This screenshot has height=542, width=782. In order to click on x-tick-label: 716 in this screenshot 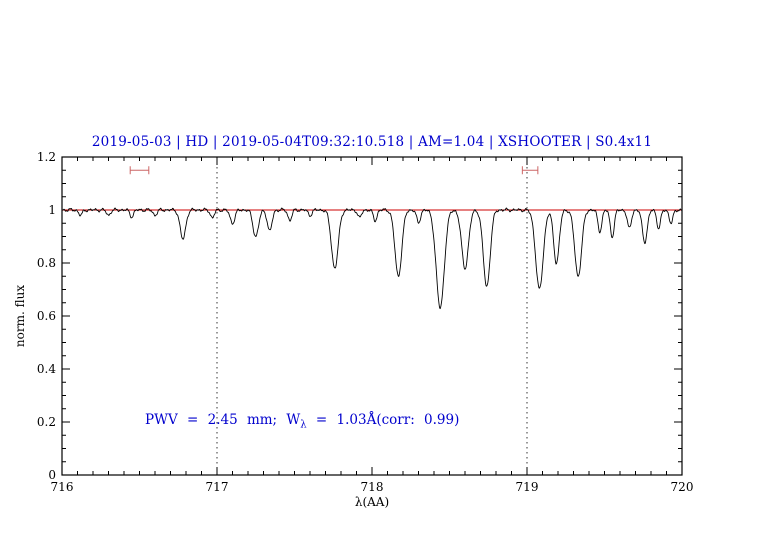, I will do `click(62, 487)`.